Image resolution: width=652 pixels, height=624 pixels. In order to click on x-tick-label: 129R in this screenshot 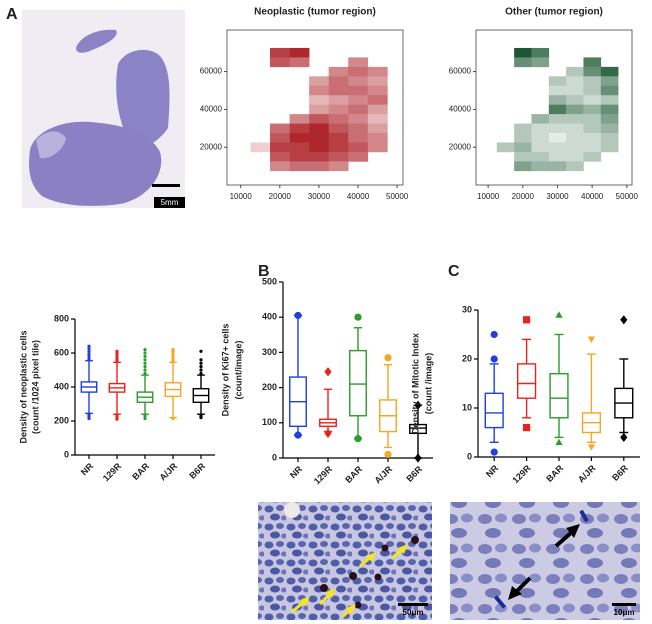, I will do `click(112, 472)`.